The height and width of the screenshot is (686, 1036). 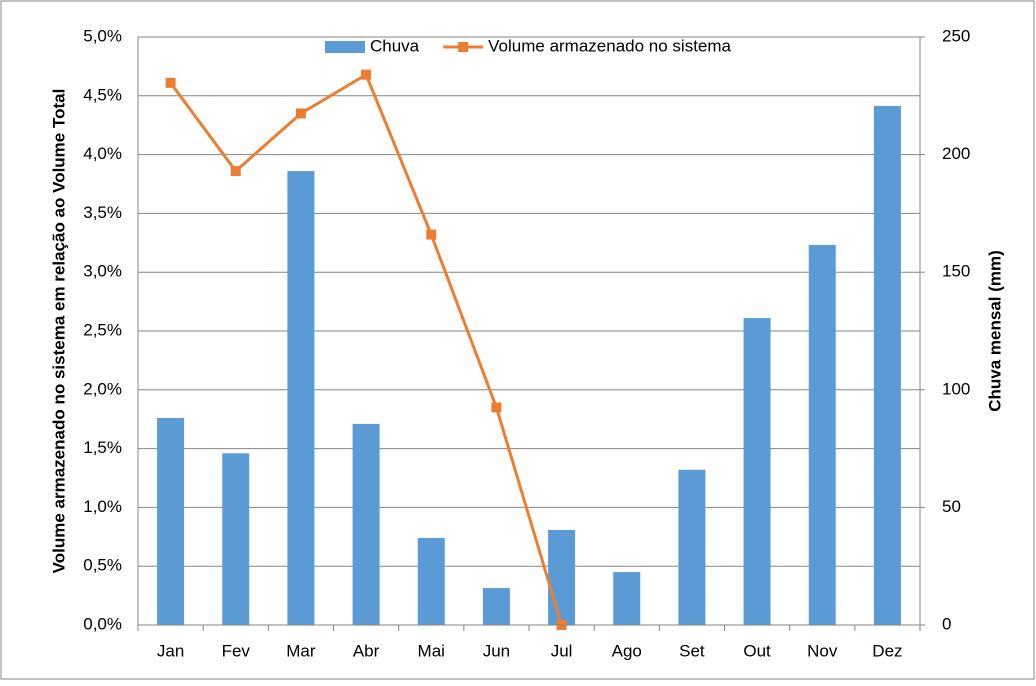 I want to click on x-tick-label: Abr, so click(x=366, y=650).